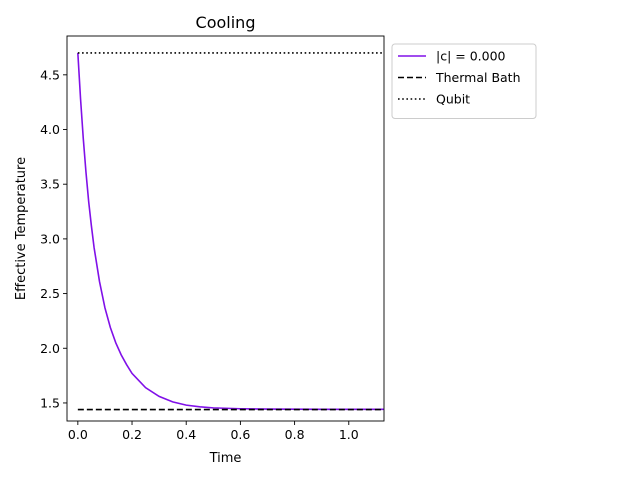 The width and height of the screenshot is (640, 480). Describe the element at coordinates (50, 238) in the screenshot. I see `y-tick-label: 3.0` at that location.